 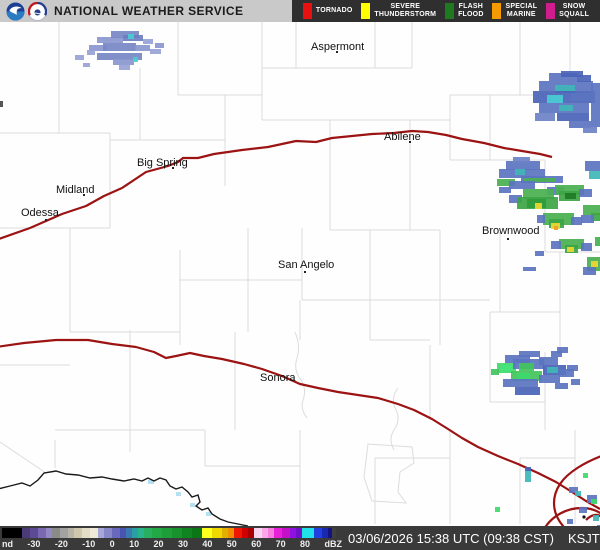 I want to click on city-label: San Angelo, so click(x=306, y=265).